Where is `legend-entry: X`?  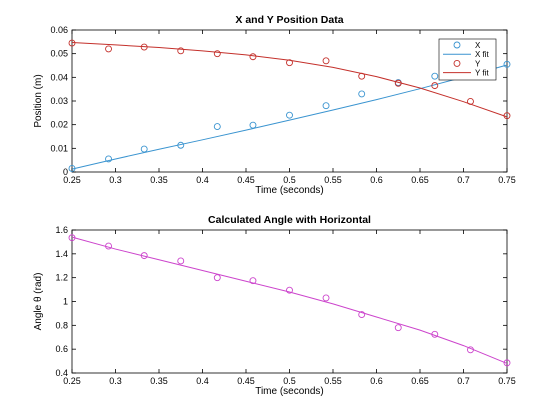 legend-entry: X is located at coordinates (478, 45).